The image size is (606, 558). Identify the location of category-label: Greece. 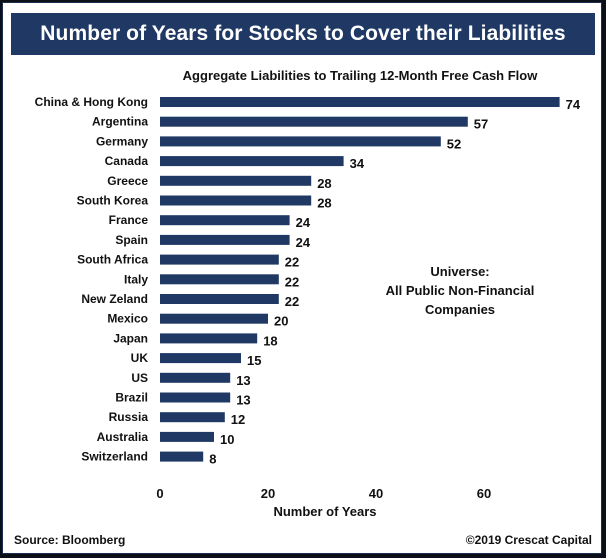
(127, 181).